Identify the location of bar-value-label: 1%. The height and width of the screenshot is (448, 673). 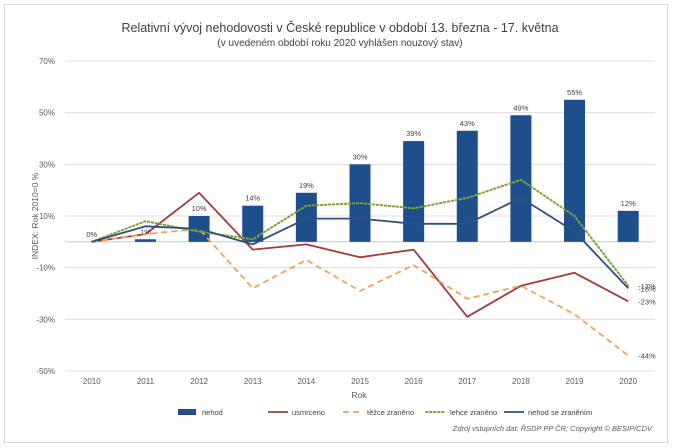
(145, 231).